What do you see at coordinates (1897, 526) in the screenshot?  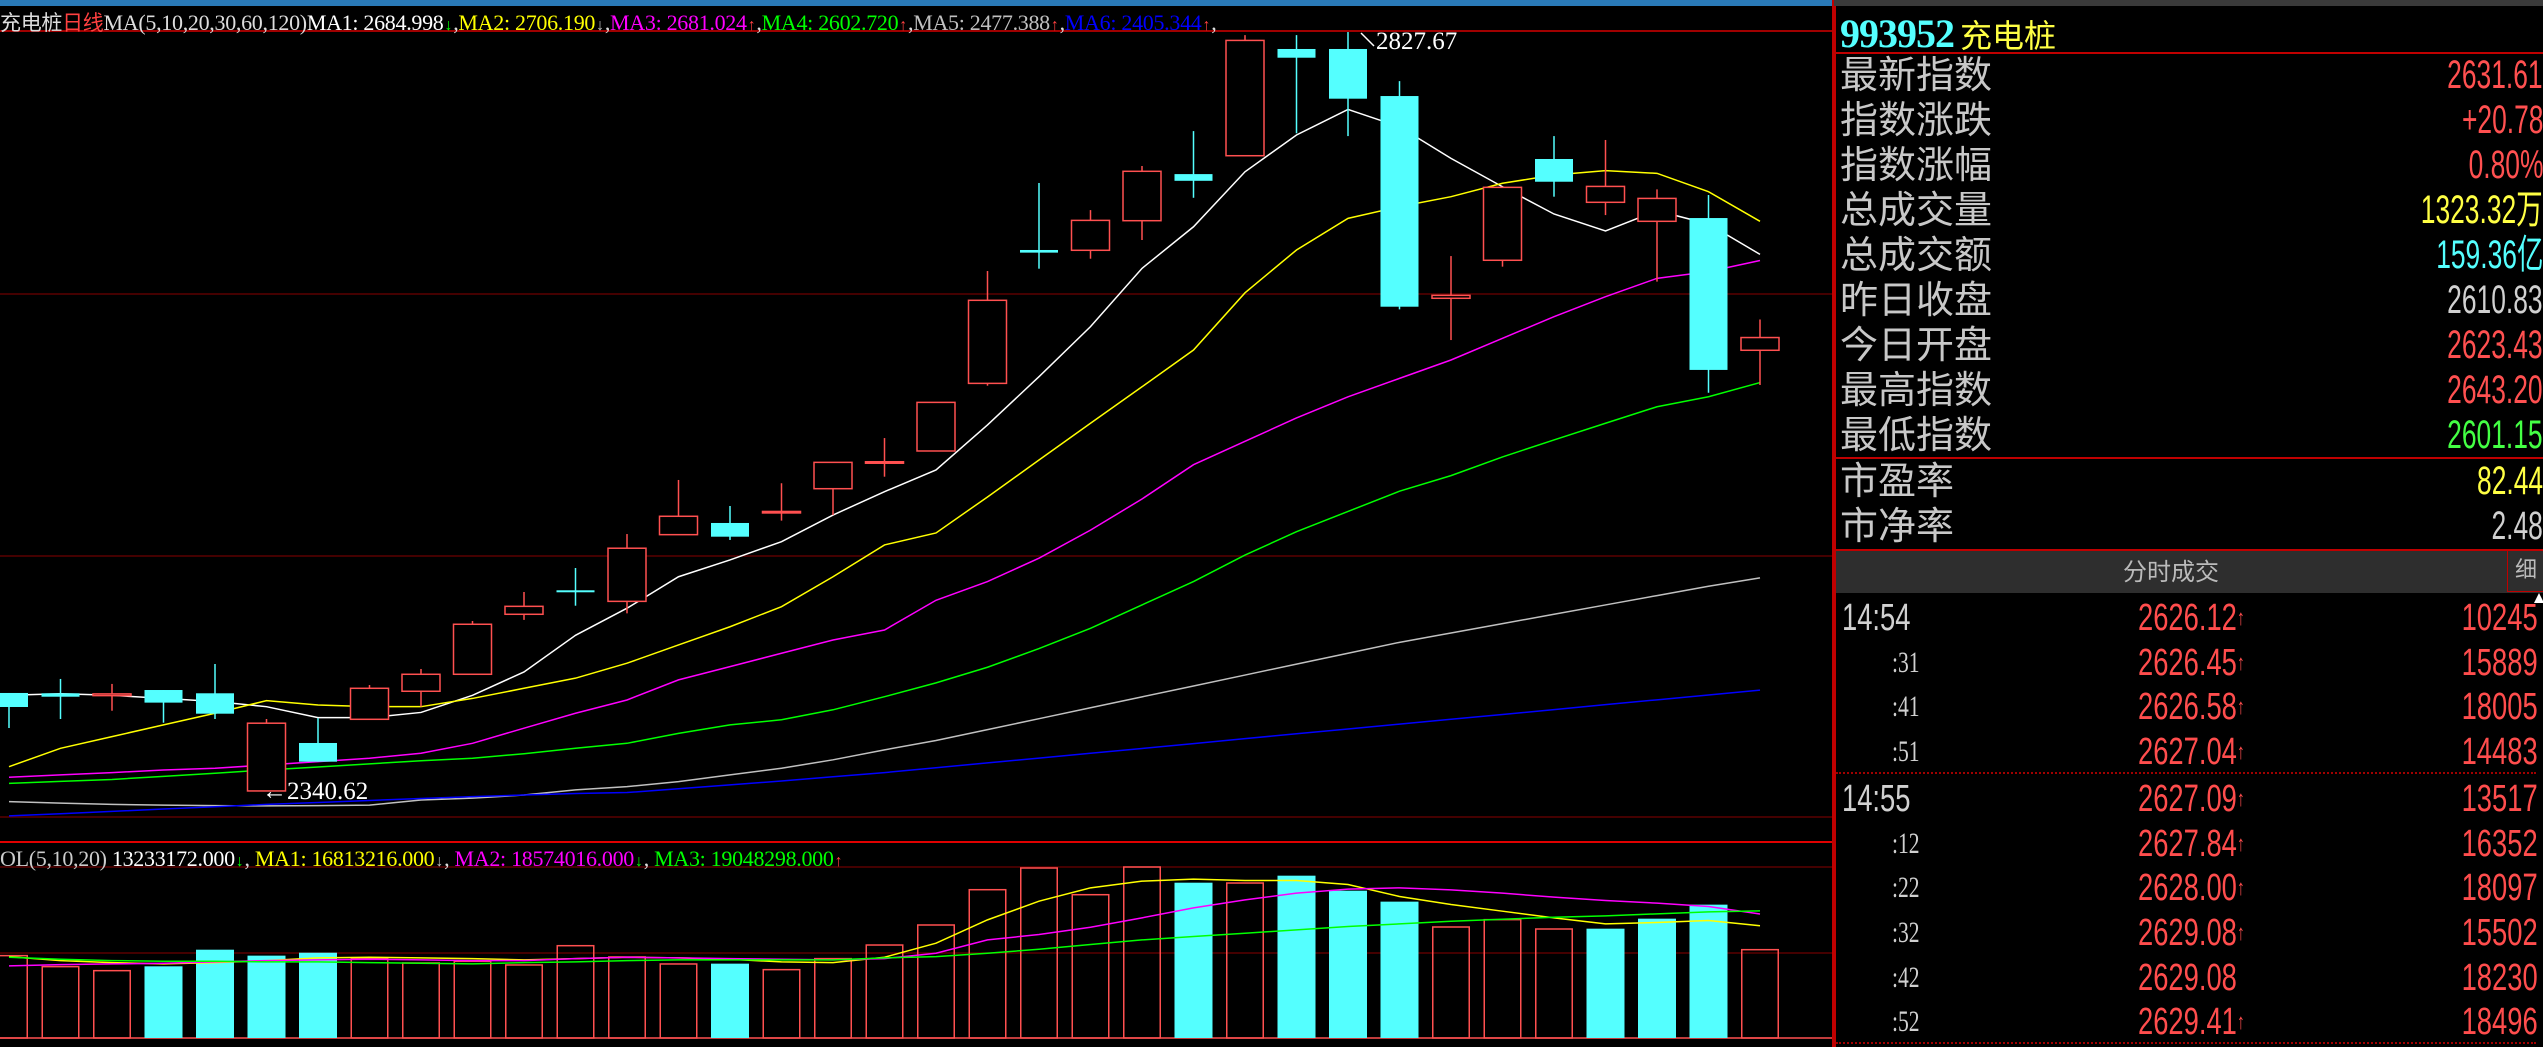 I see `ratio-label: 市净率` at bounding box center [1897, 526].